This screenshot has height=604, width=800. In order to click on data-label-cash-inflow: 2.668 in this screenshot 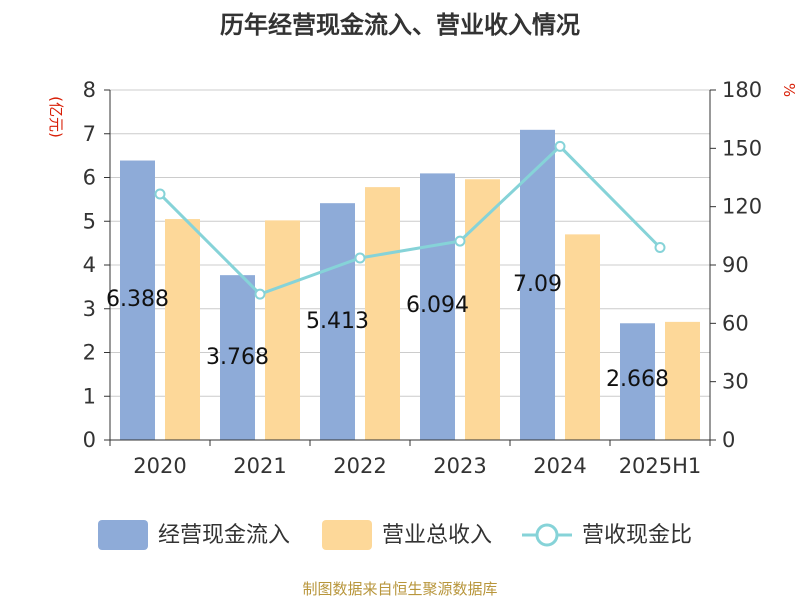, I will do `click(637, 379)`.